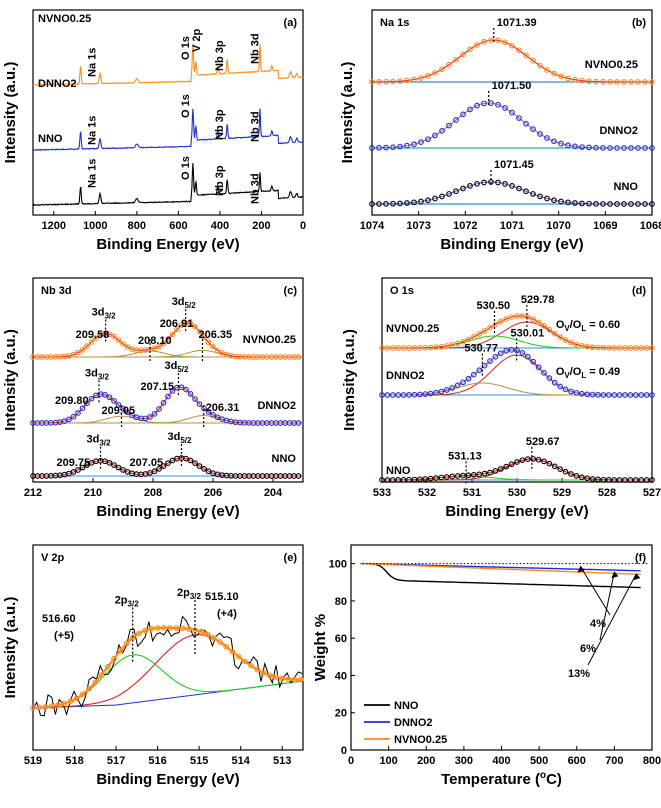 Image resolution: width=661 pixels, height=808 pixels. What do you see at coordinates (255, 126) in the screenshot?
I see `peak-label: Nb 3d` at bounding box center [255, 126].